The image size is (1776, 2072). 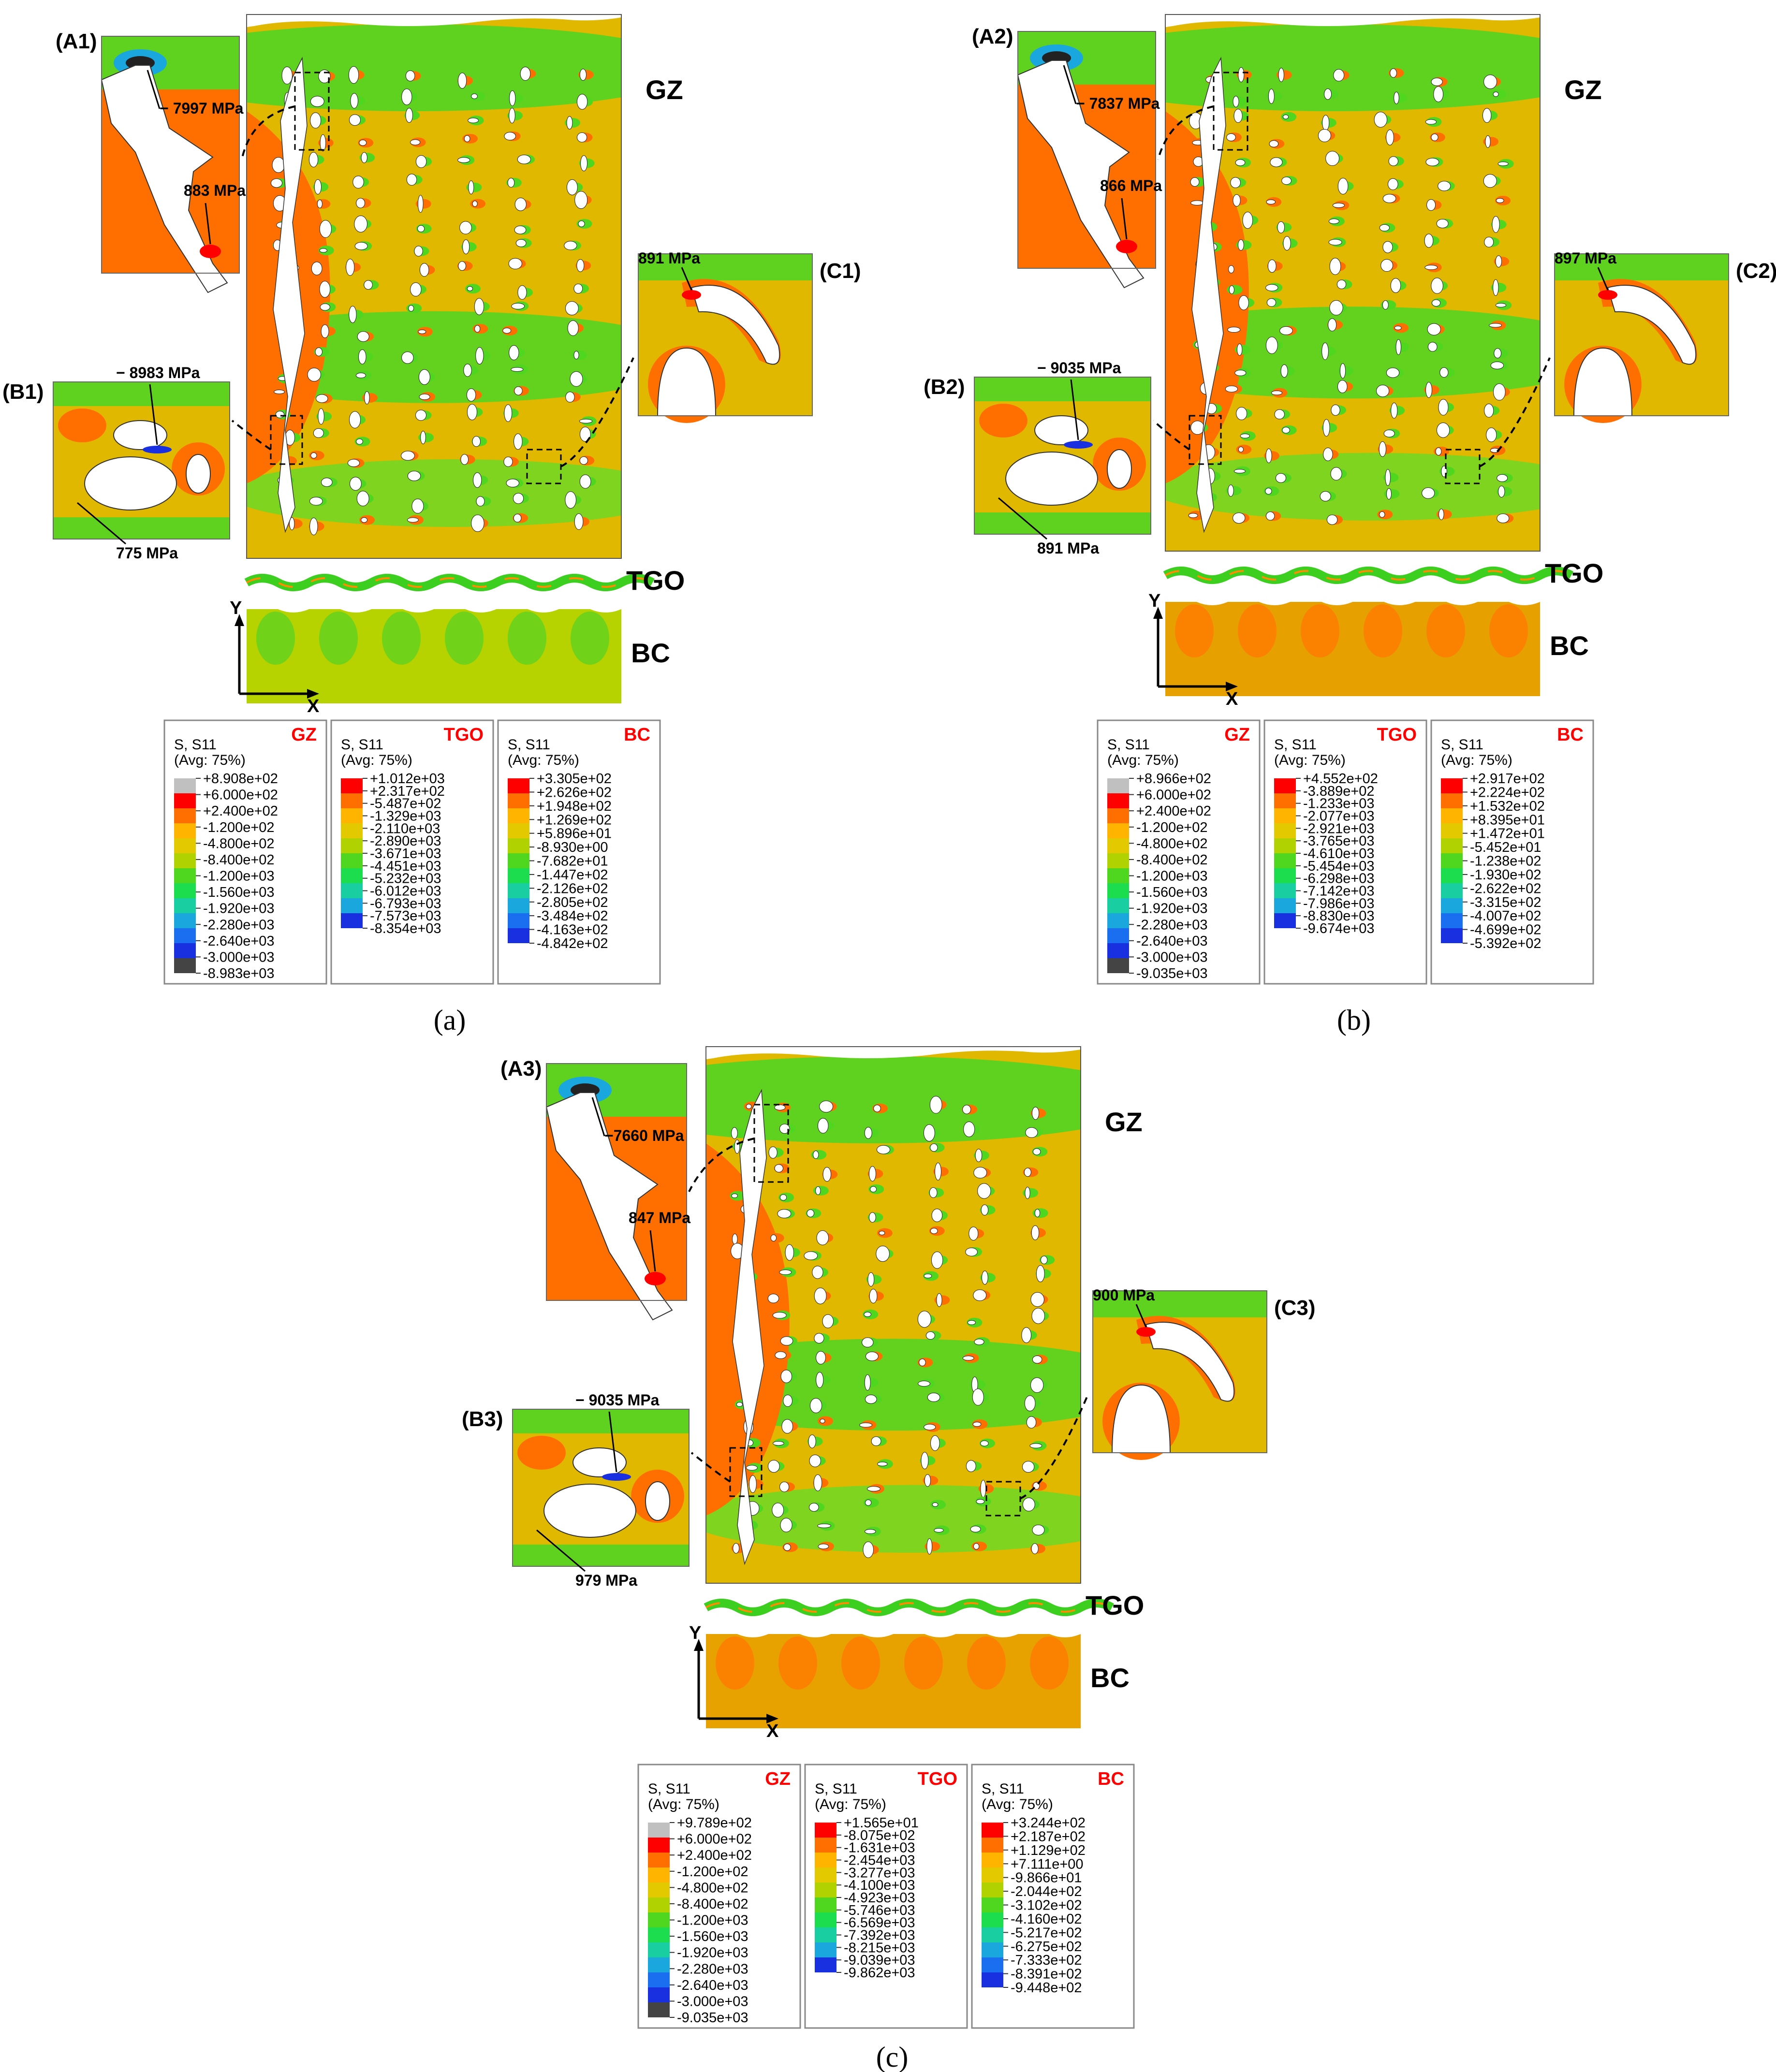 I want to click on inset-a-min-pointer, so click(x=154, y=90).